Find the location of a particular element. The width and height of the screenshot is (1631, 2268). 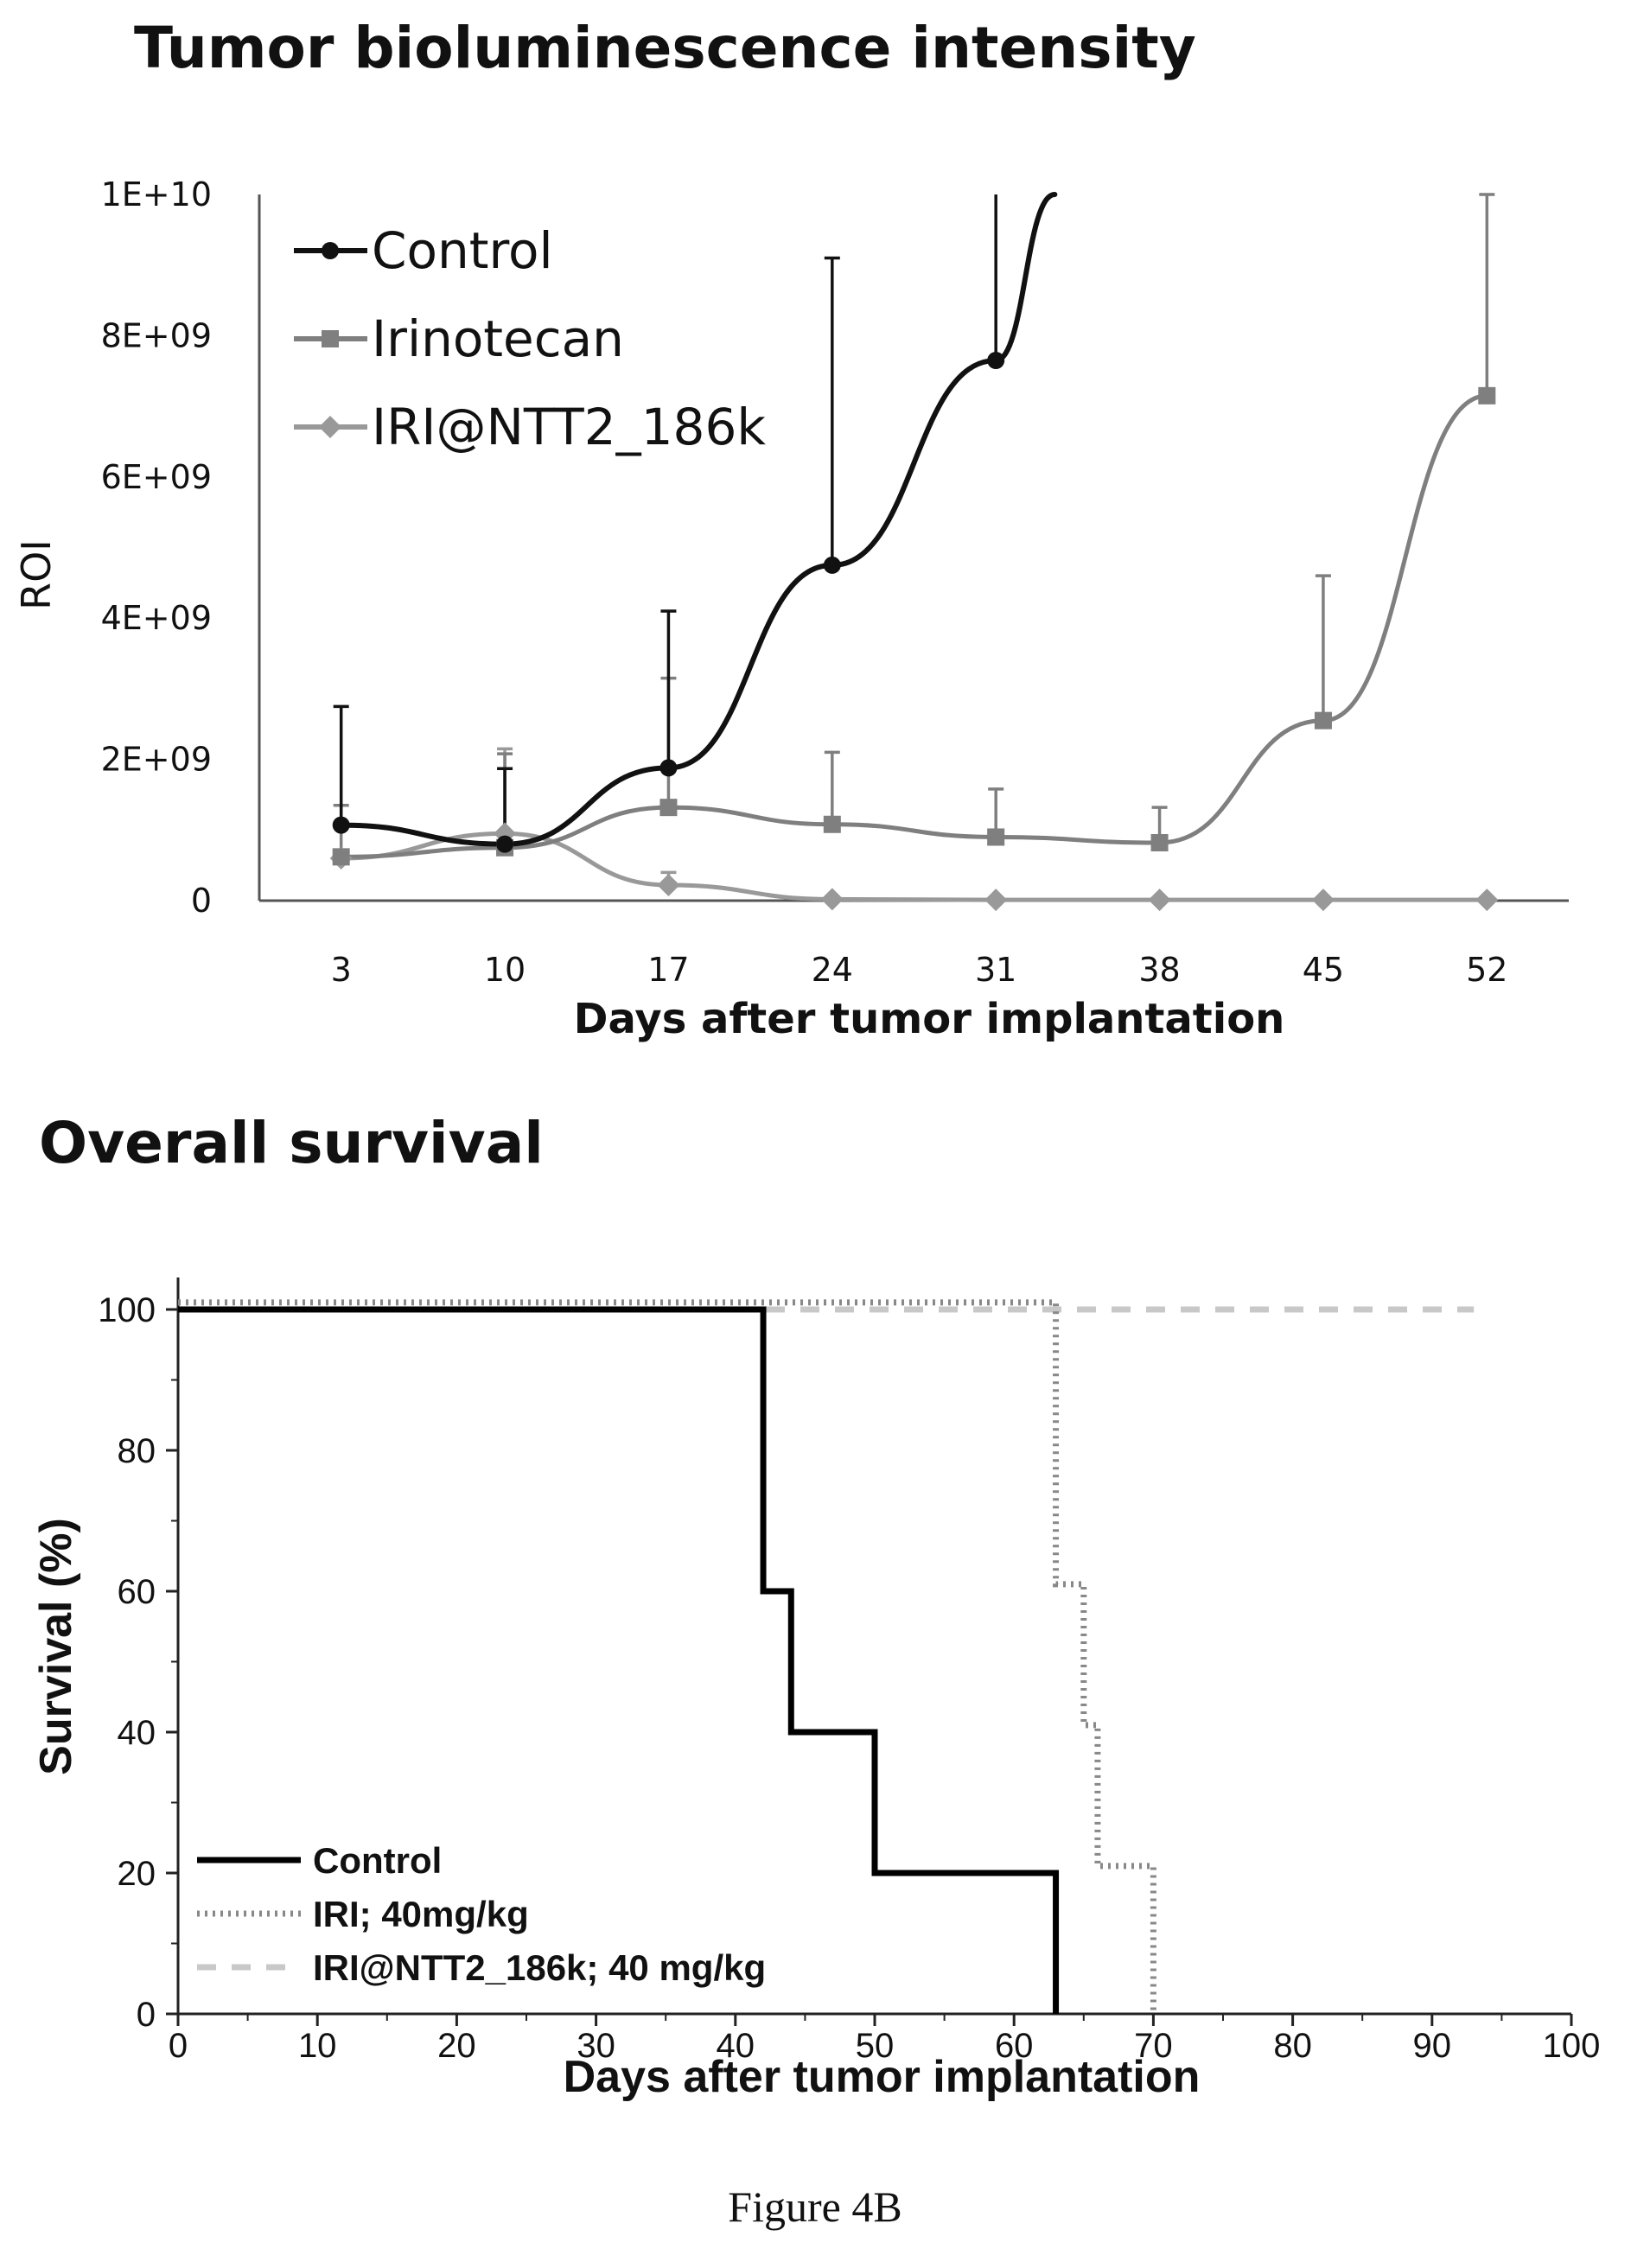

series-line-control is located at coordinates (698, 519).